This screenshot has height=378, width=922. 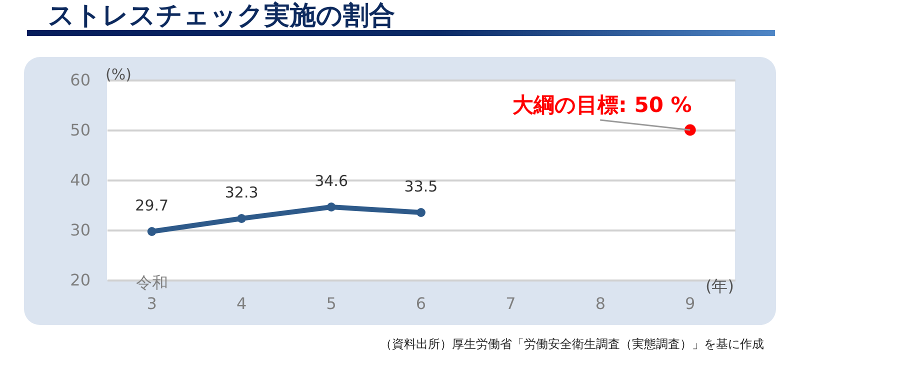 I want to click on x-axis-title: (年), so click(x=720, y=286).